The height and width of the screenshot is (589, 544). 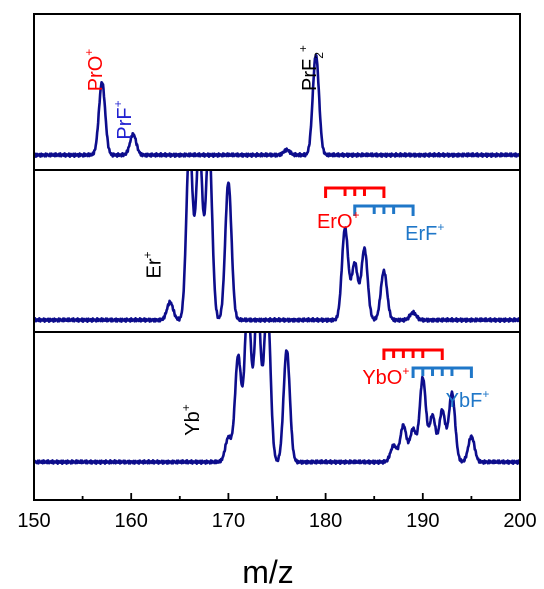 I want to click on x-axis: 150 160 170 180 190 200, so click(x=277, y=512).